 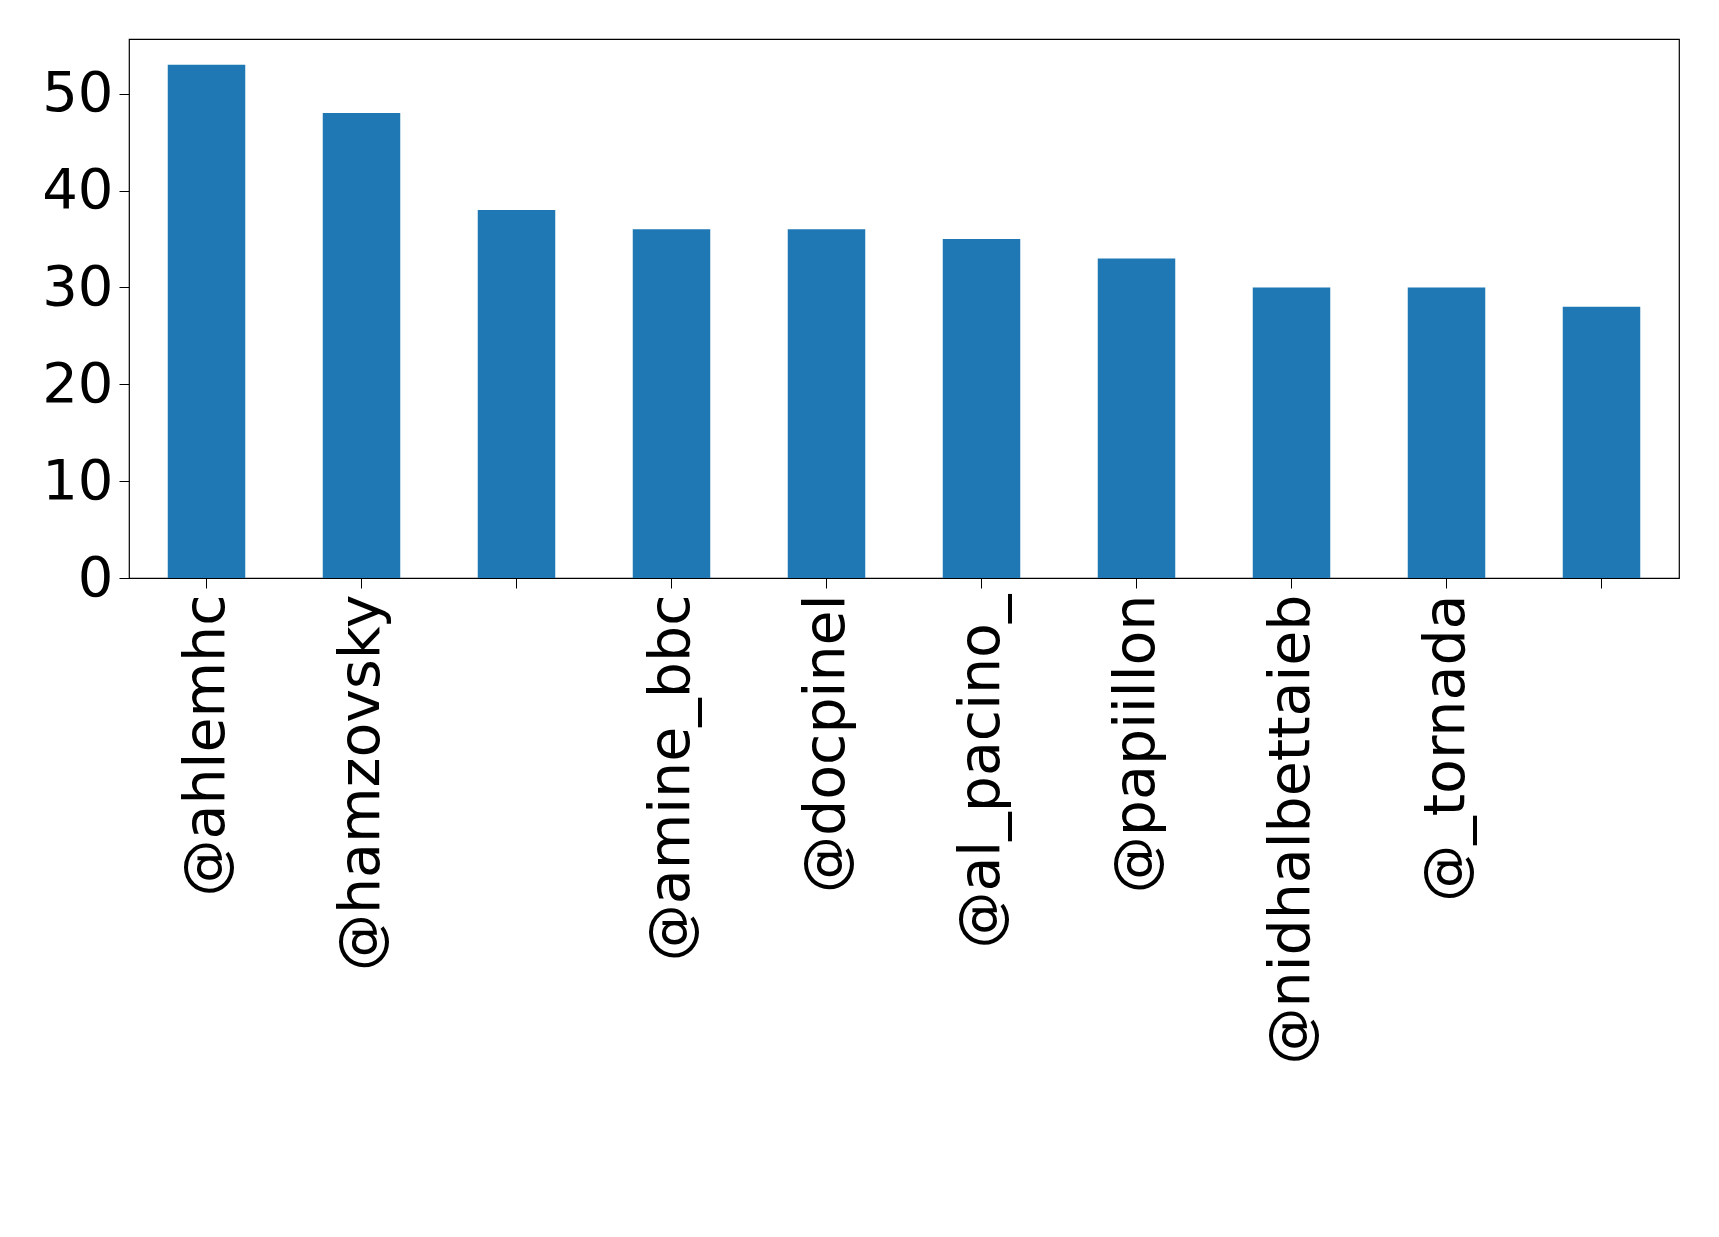 What do you see at coordinates (78, 285) in the screenshot?
I see `y-tick-label: 30` at bounding box center [78, 285].